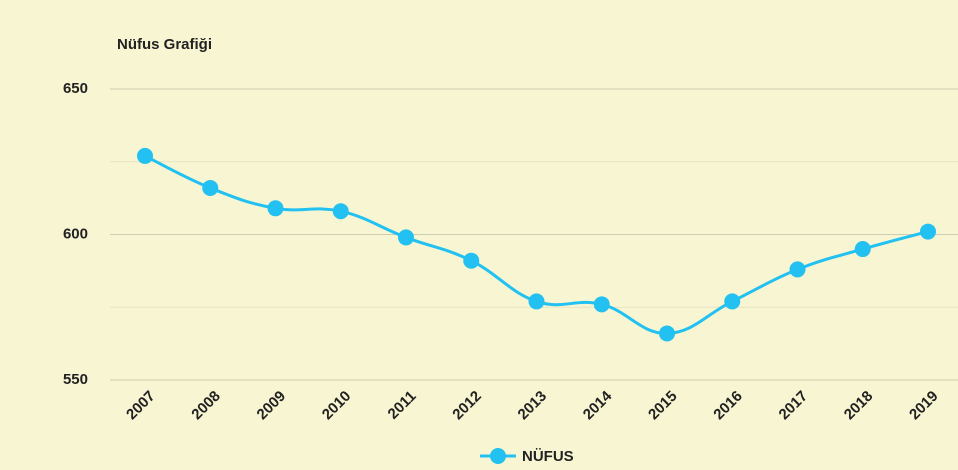 The height and width of the screenshot is (470, 958). What do you see at coordinates (75, 88) in the screenshot?
I see `y-tick-label: 650` at bounding box center [75, 88].